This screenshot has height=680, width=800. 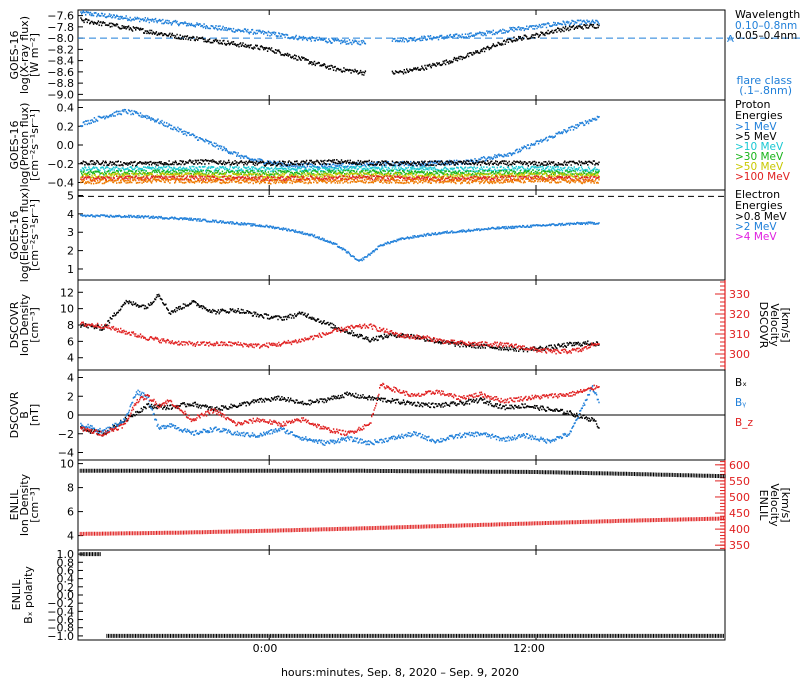 What do you see at coordinates (60, 72) in the screenshot?
I see `ytick-label: −8.6` at bounding box center [60, 72].